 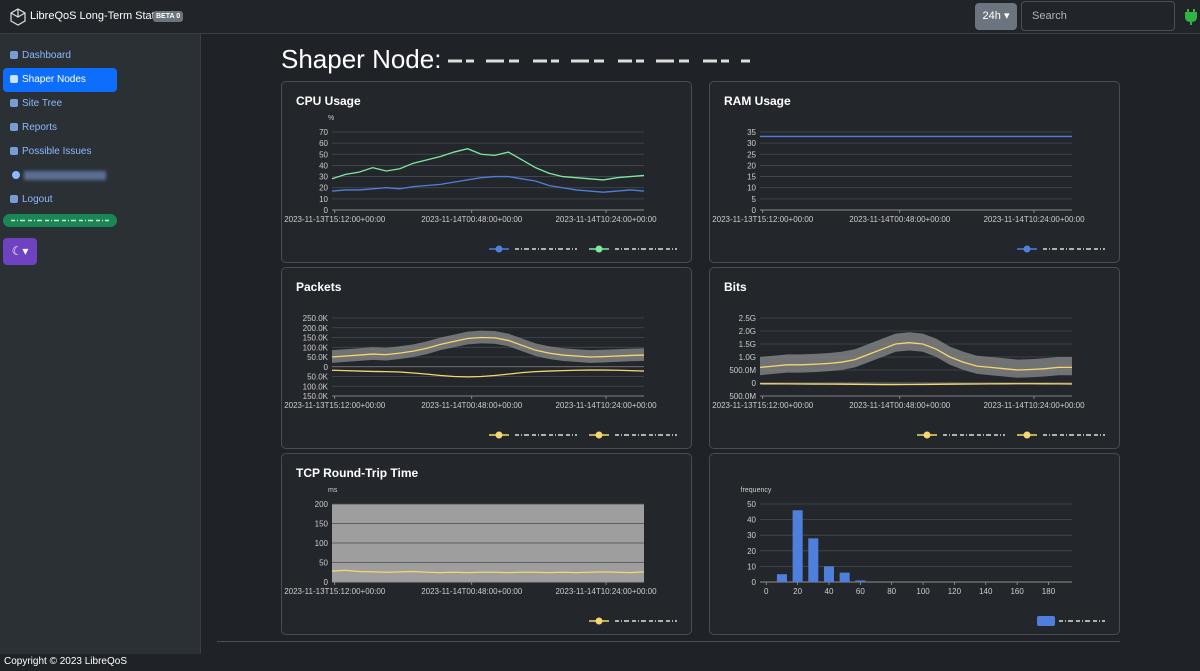 What do you see at coordinates (829, 591) in the screenshot?
I see `x-tick-label: 40` at bounding box center [829, 591].